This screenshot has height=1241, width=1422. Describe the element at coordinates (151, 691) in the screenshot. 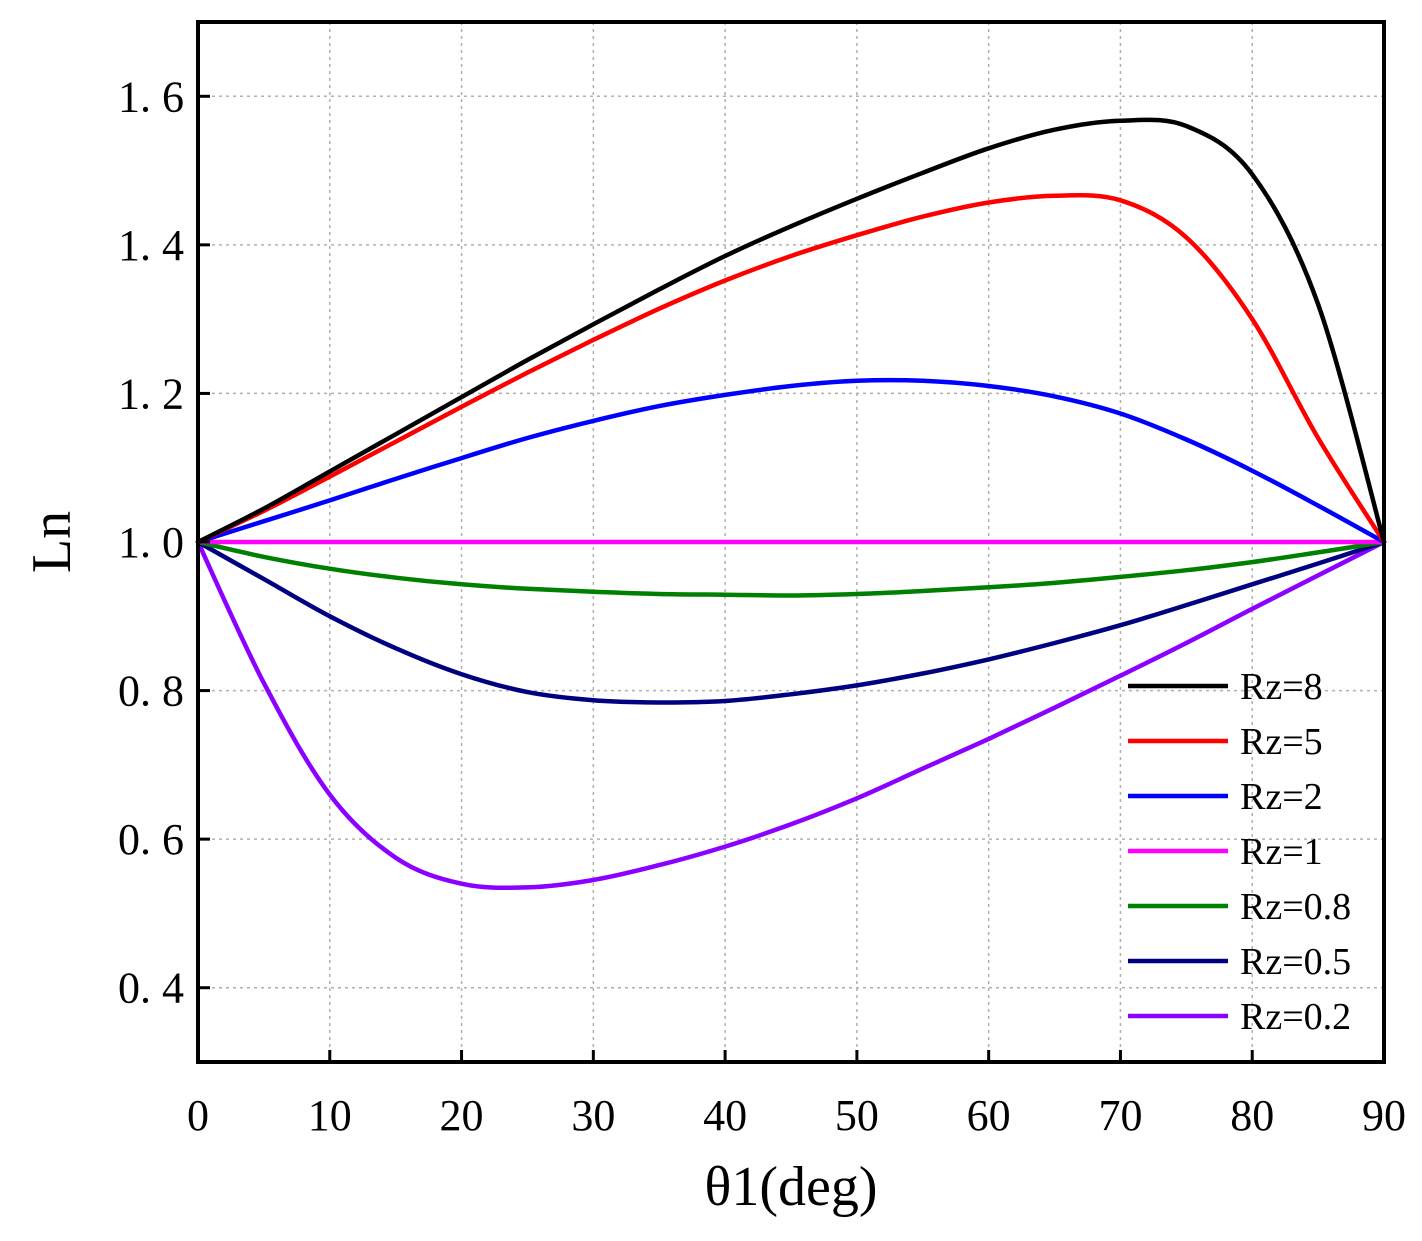

I see `y-tick-label: 0. 8` at that location.